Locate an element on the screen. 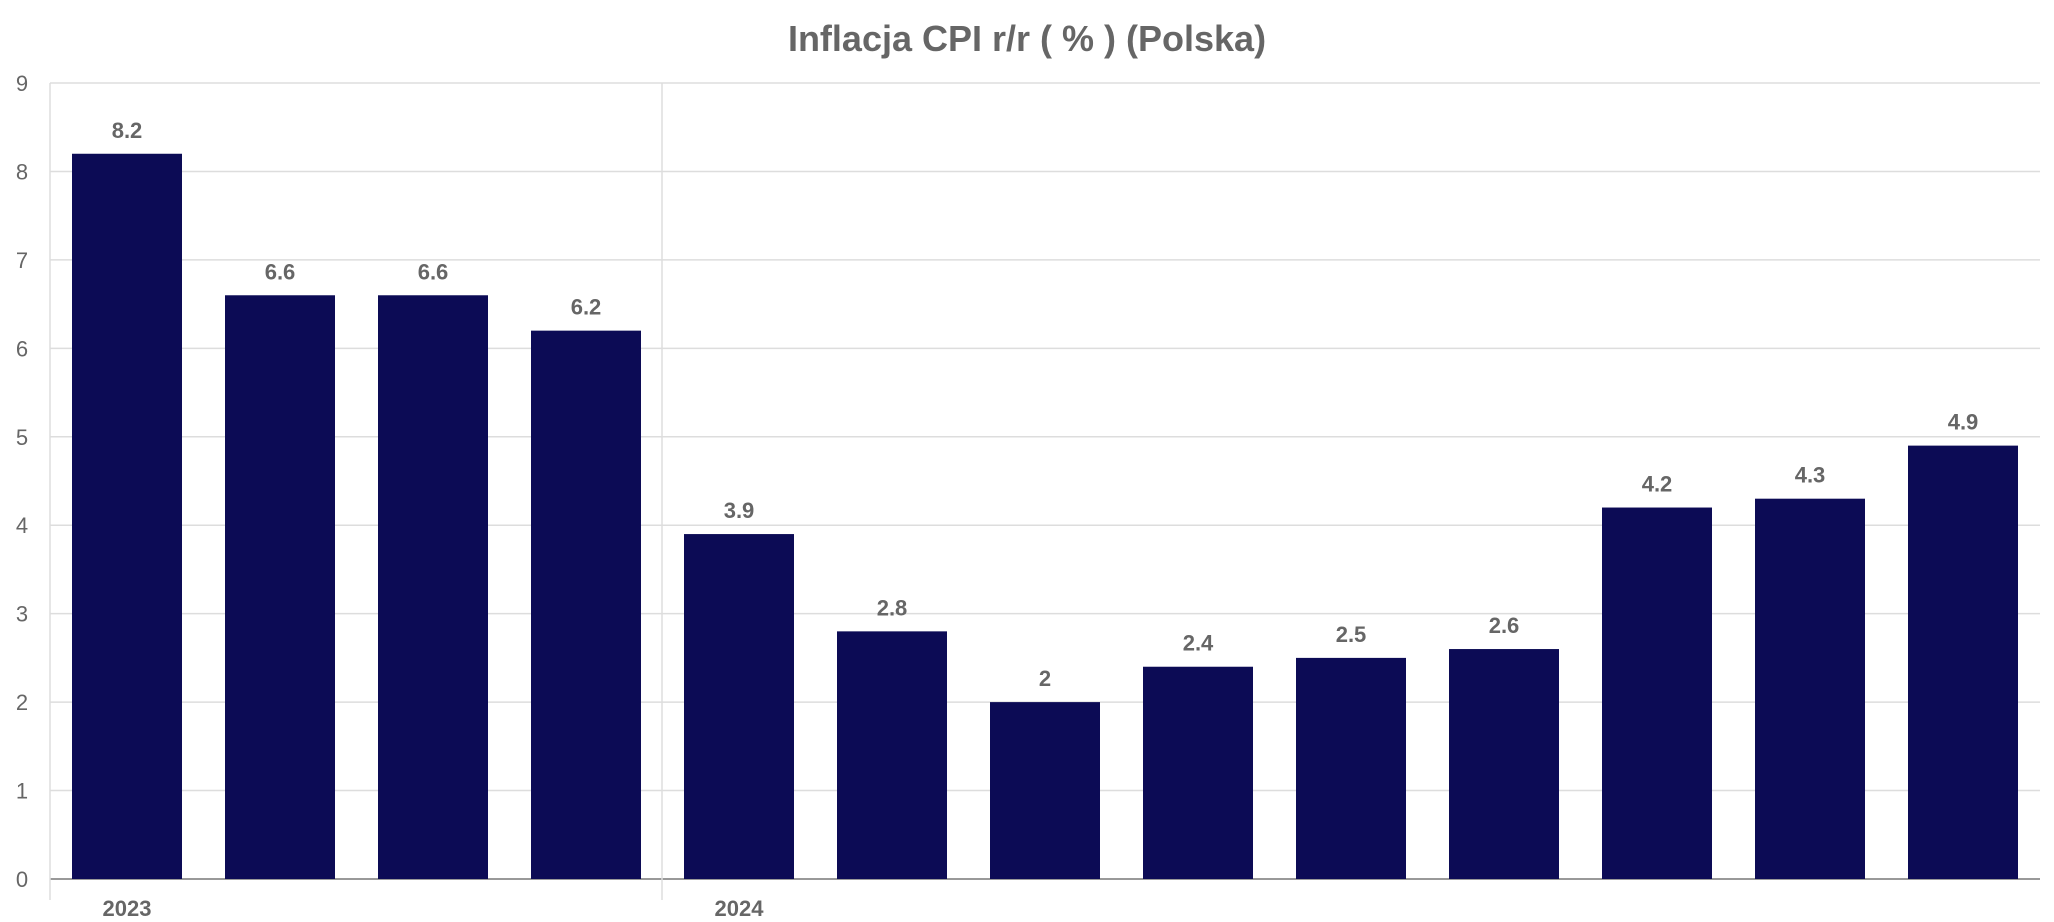  y-tick-label: 1 is located at coordinates (22, 791).